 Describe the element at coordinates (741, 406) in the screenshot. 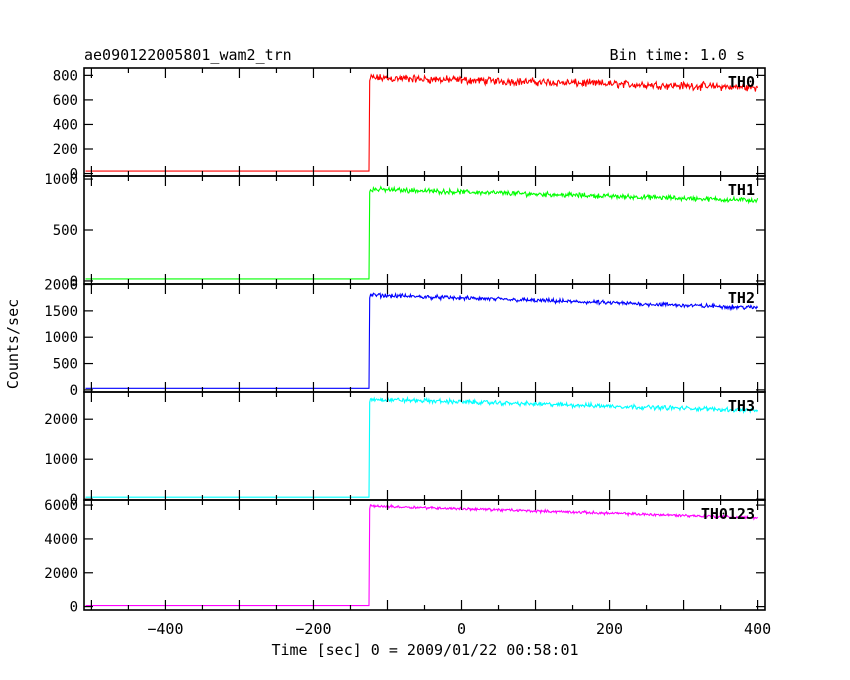

I see `series-label-th3: TH3` at that location.